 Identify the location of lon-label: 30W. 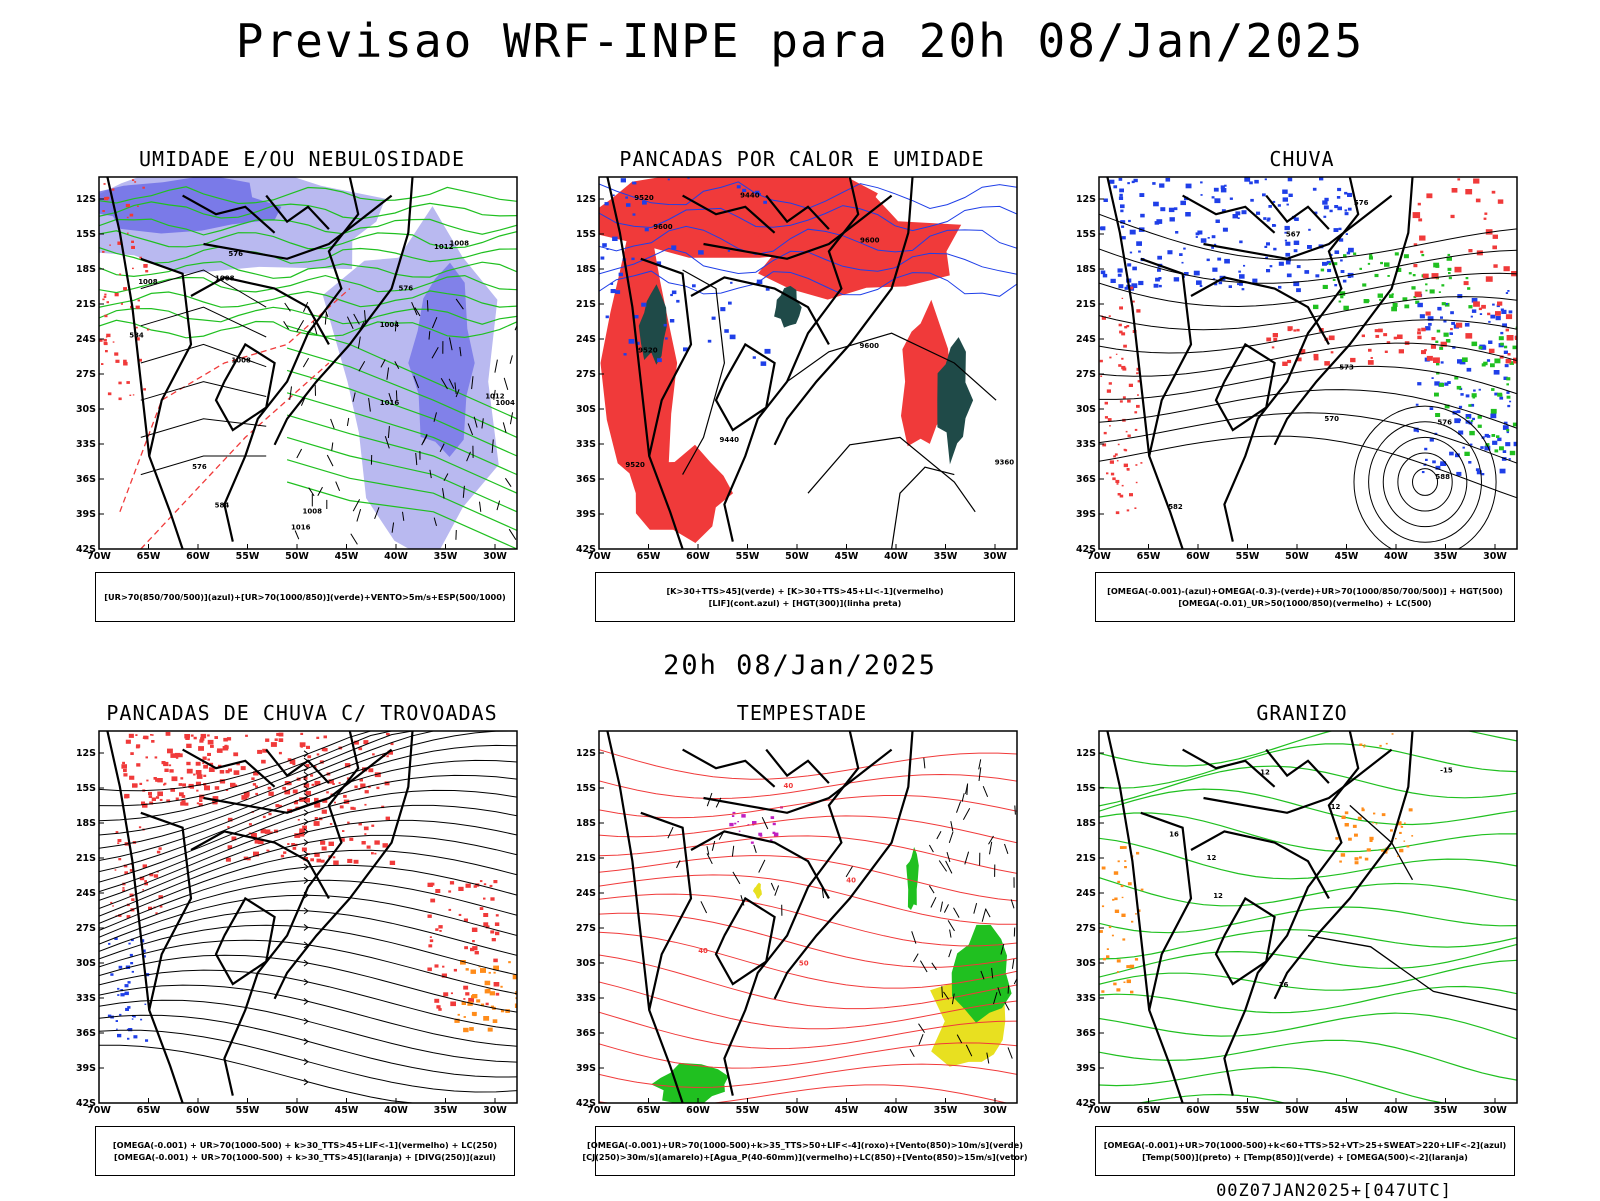
(1495, 1110).